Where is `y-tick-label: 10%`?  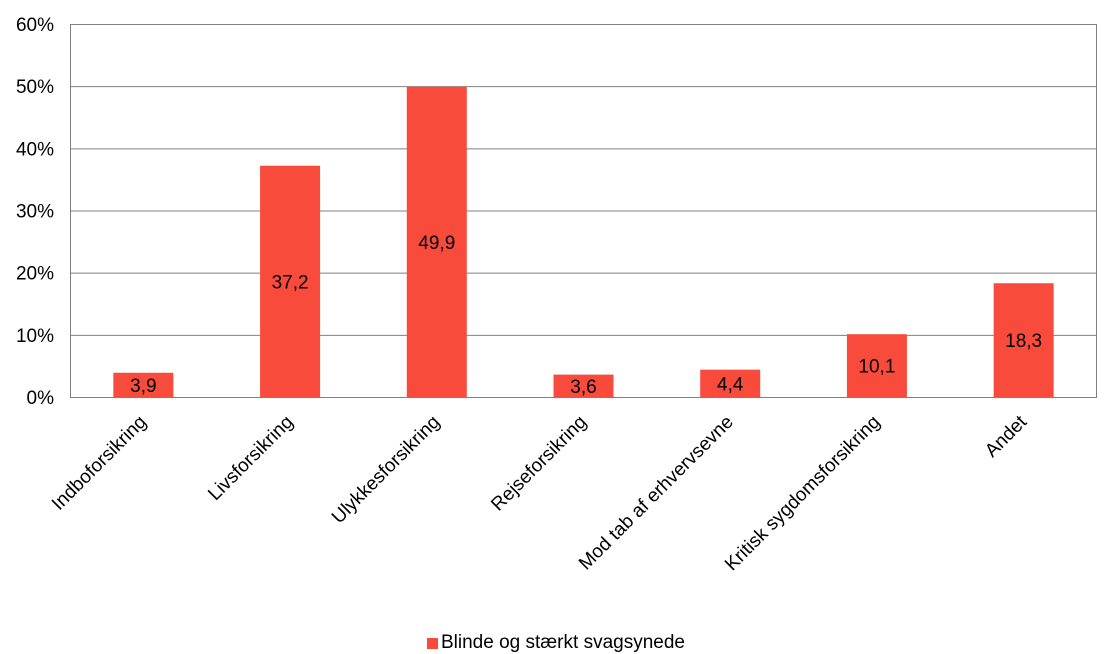 y-tick-label: 10% is located at coordinates (35, 336).